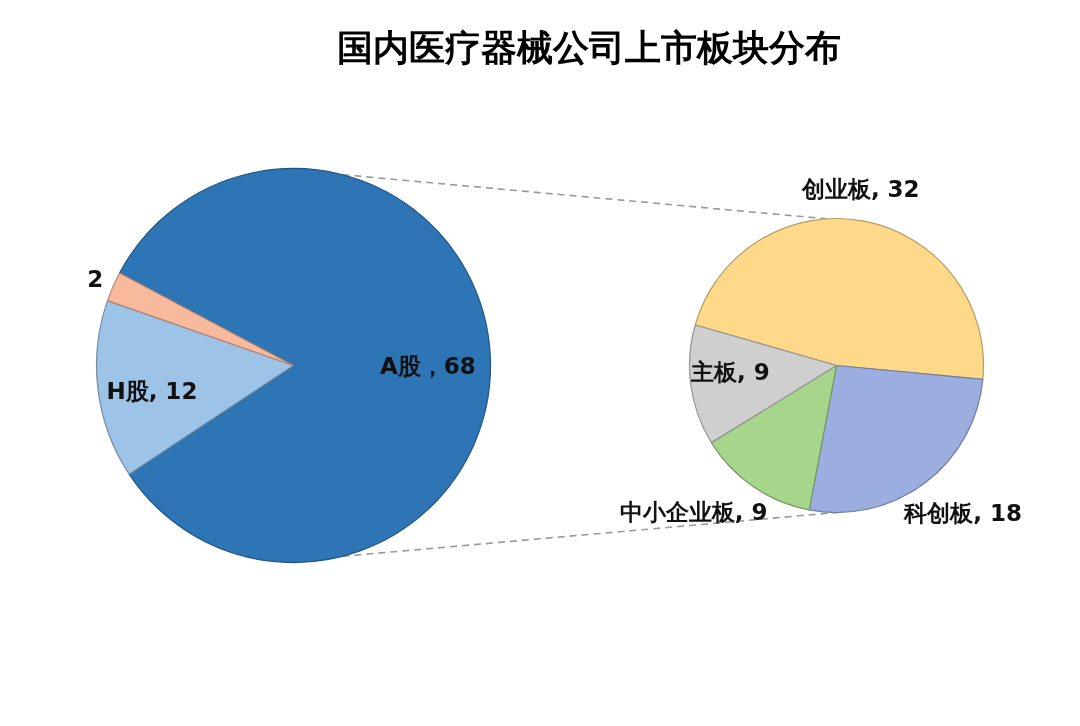  Describe the element at coordinates (939, 513) in the screenshot. I see `slice-label: 科创板` at that location.